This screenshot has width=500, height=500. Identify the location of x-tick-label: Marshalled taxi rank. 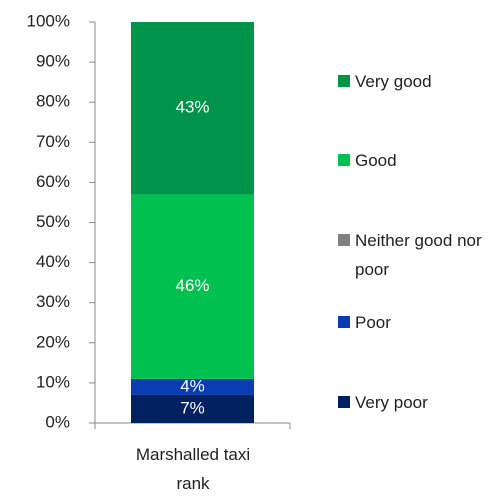
(193, 469).